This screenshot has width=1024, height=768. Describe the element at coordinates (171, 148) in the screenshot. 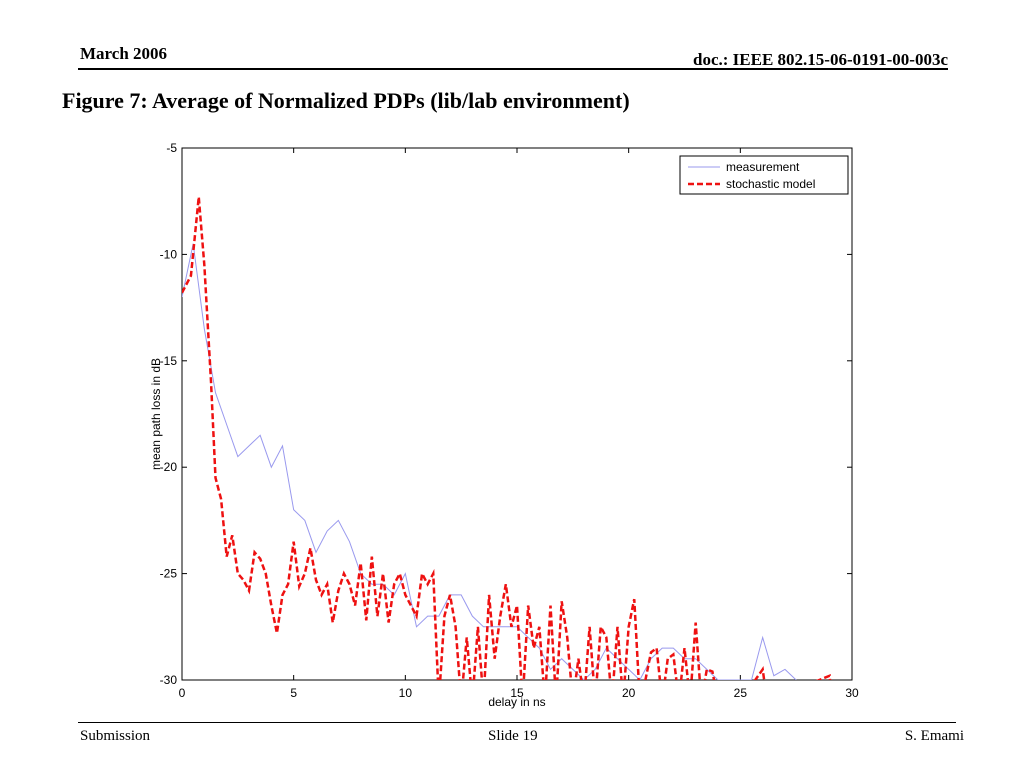

I see `y-tick-label: -5` at that location.